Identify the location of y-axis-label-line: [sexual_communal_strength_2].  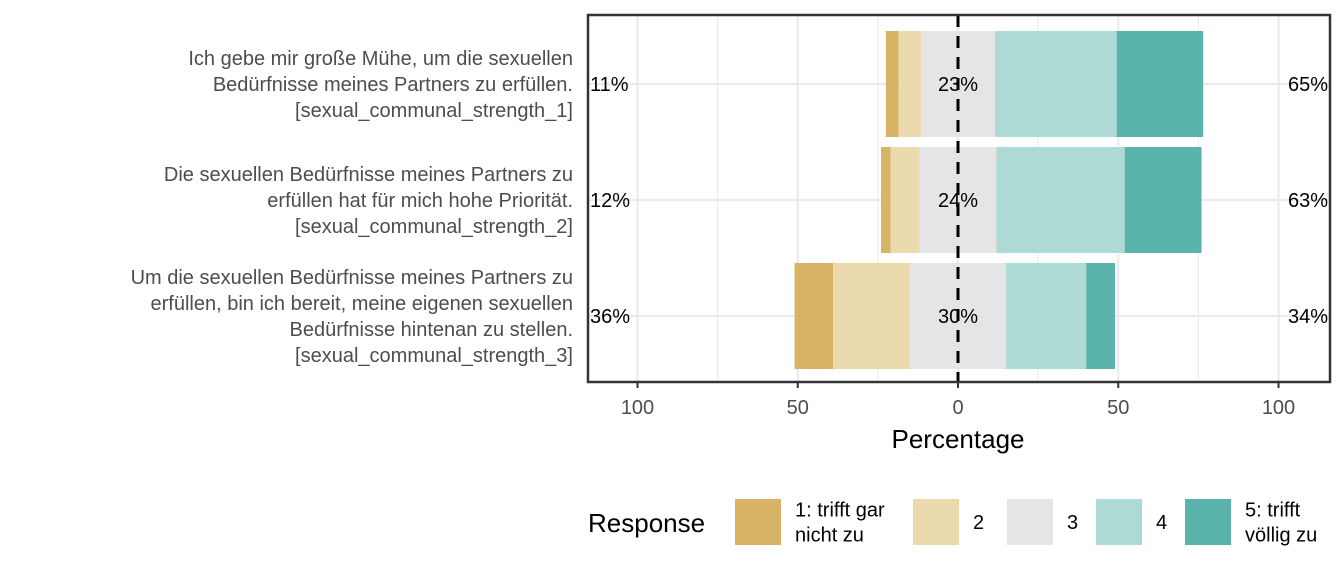
(434, 227).